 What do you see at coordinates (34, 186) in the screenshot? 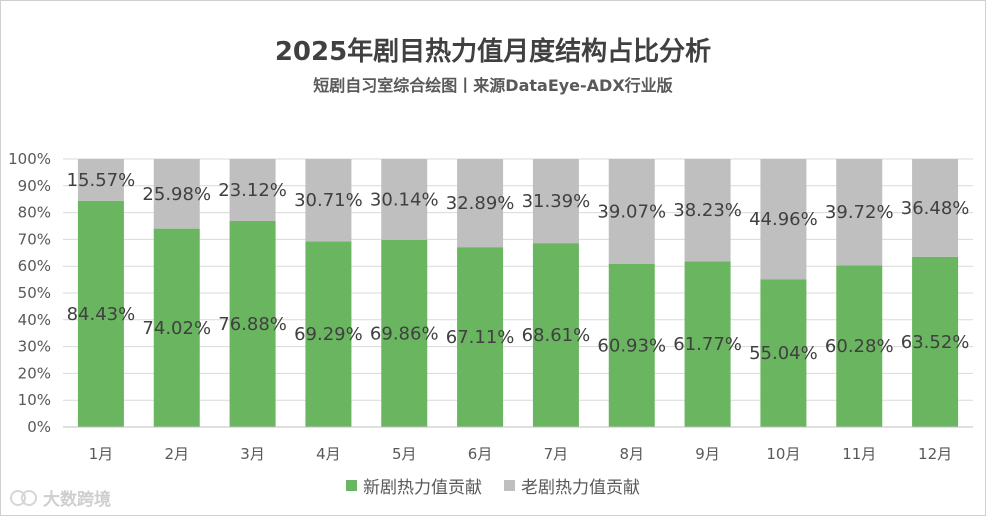
I see `y-tick-label: 90%` at bounding box center [34, 186].